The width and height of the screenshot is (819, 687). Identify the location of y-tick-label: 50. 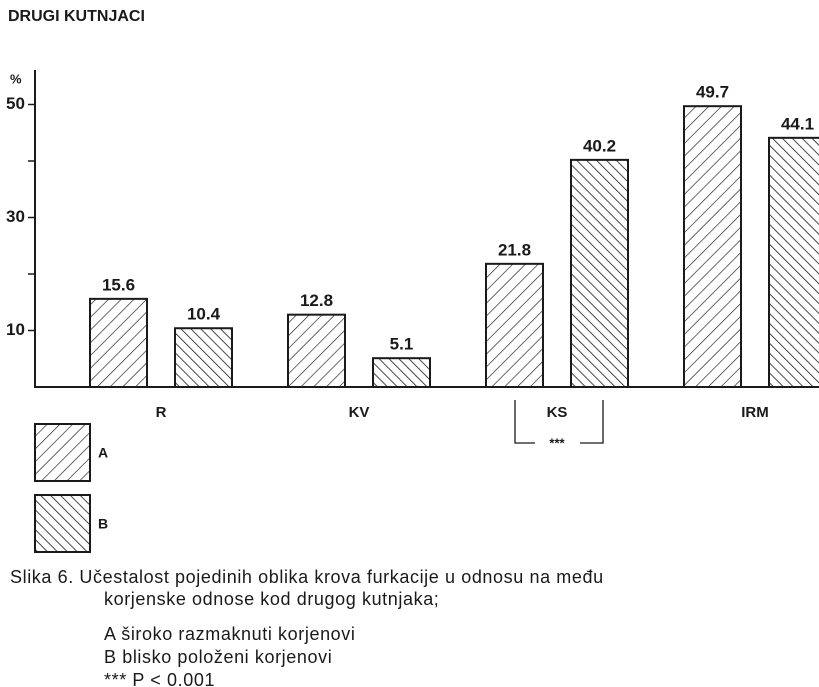
(15, 103).